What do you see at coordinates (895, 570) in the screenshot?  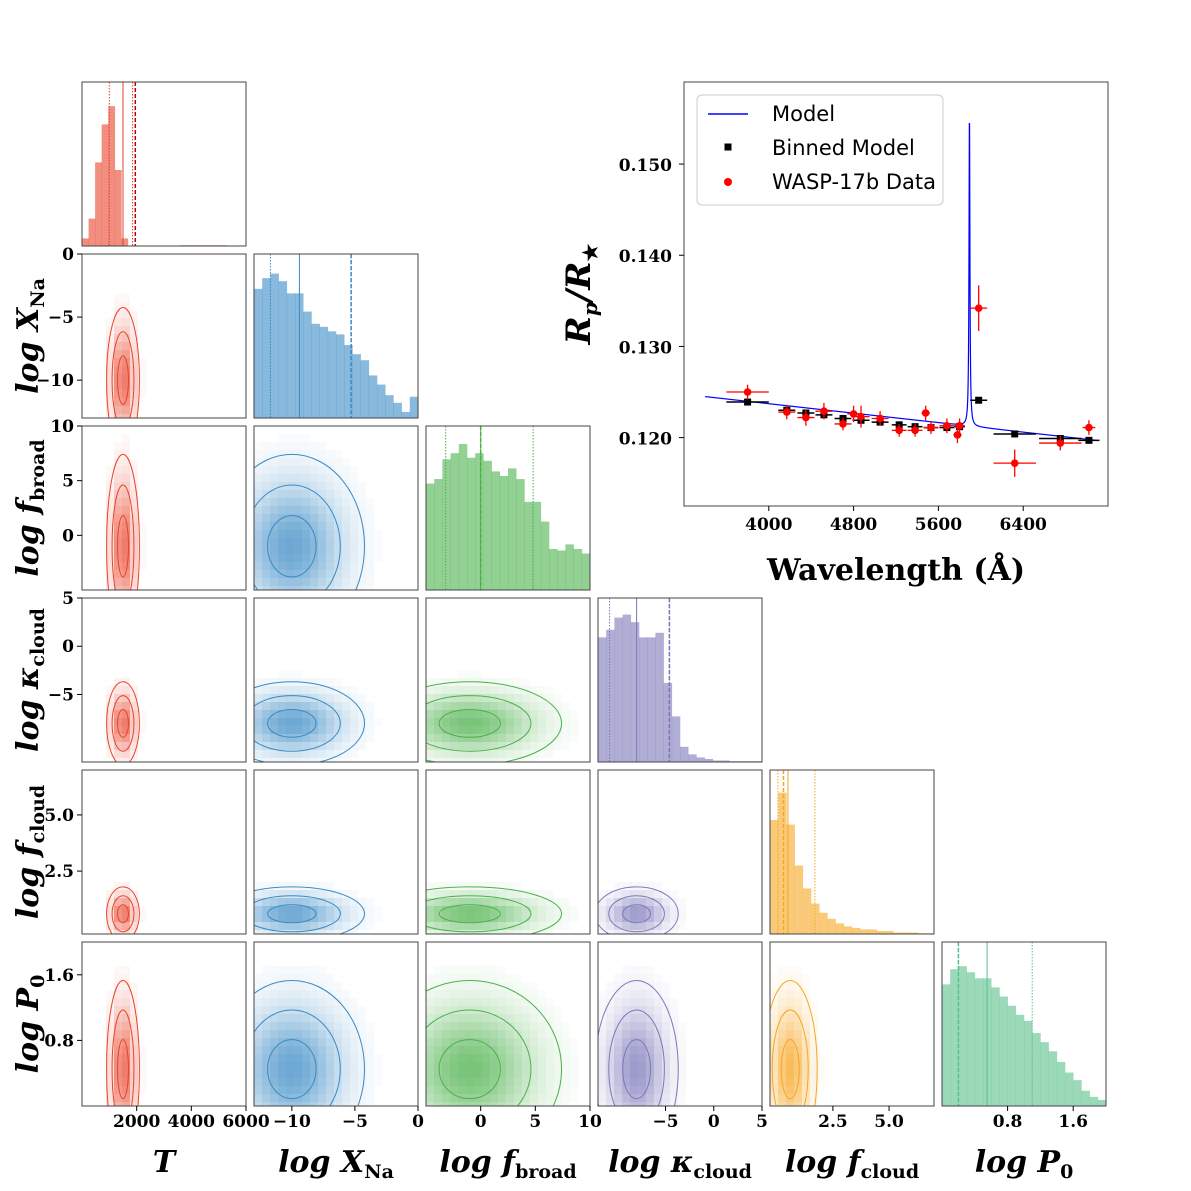 I see `x-axis-label: Wavelength (Å)` at bounding box center [895, 570].